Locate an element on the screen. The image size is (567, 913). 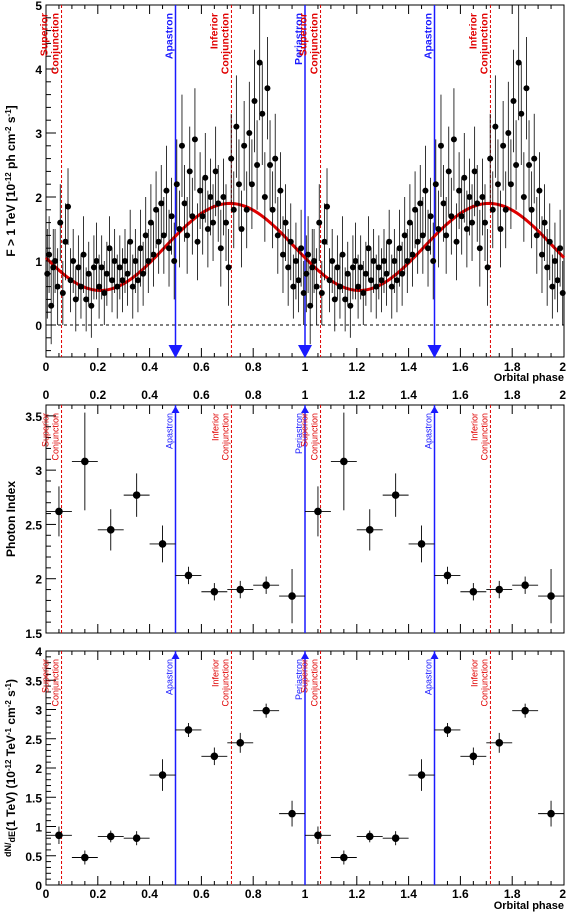
x-tick-label: 1.2 is located at coordinates (356, 894).